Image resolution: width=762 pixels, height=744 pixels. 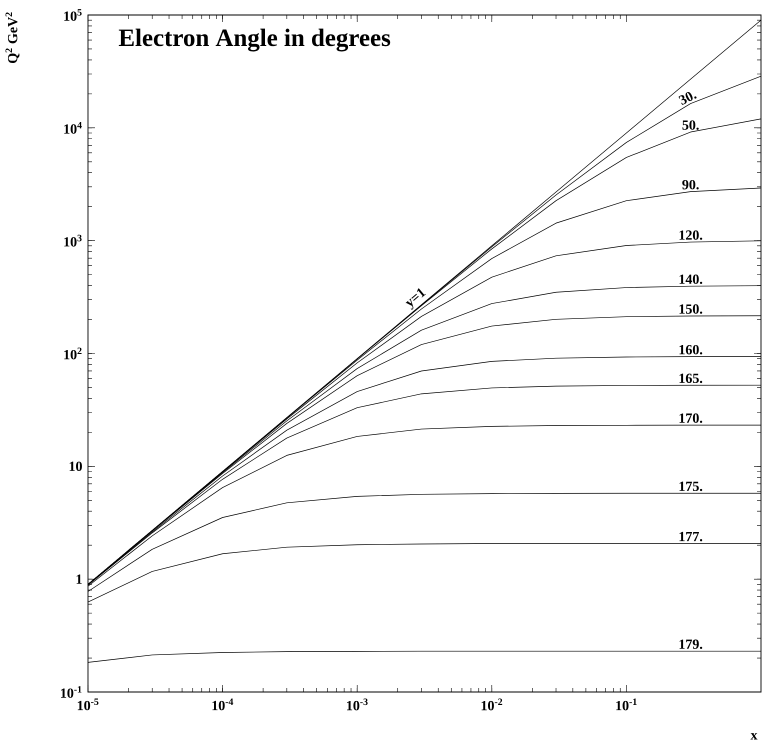 What do you see at coordinates (223, 704) in the screenshot?
I see `x-tick-label: 10$^{-4}$` at bounding box center [223, 704].